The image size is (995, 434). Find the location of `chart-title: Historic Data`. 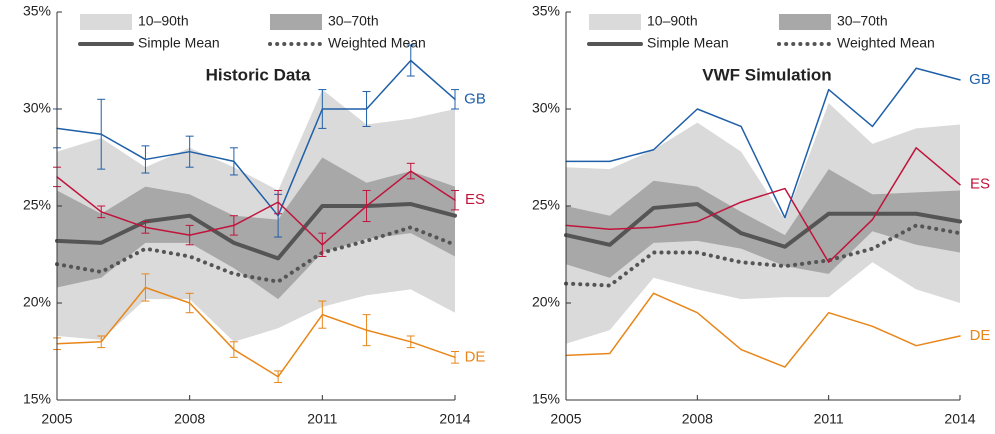

chart-title: Historic Data is located at coordinates (258, 74).